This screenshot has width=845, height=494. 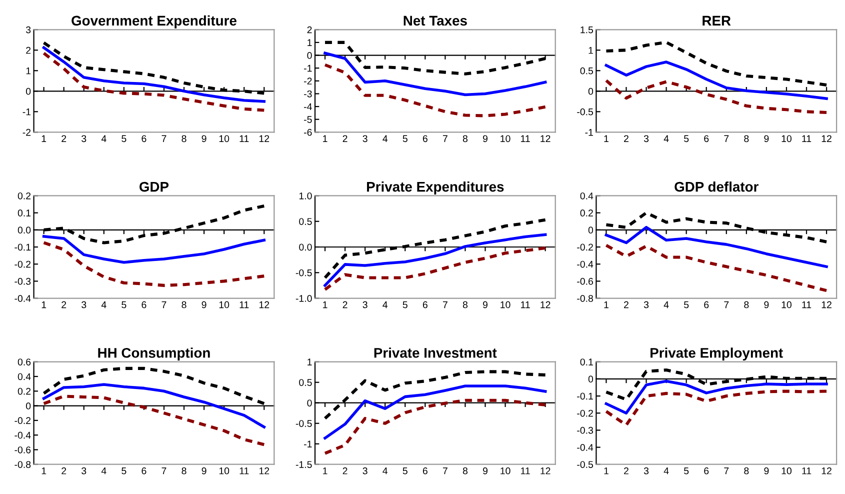 I want to click on y-tick-label: 2, so click(x=28, y=50).